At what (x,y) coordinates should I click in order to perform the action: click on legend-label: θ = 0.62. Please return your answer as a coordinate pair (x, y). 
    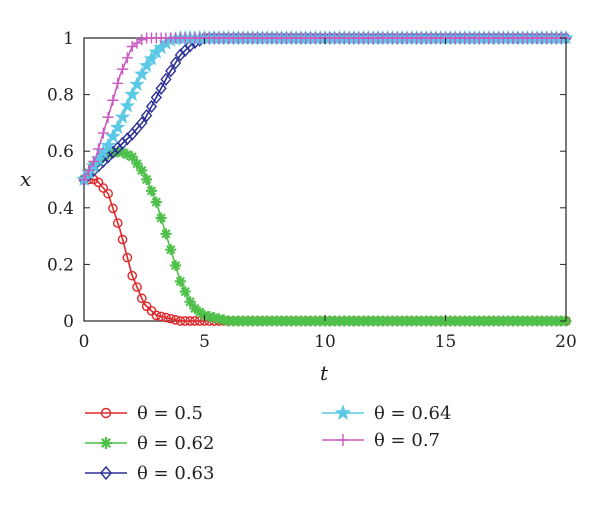
    Looking at the image, I should click on (175, 443).